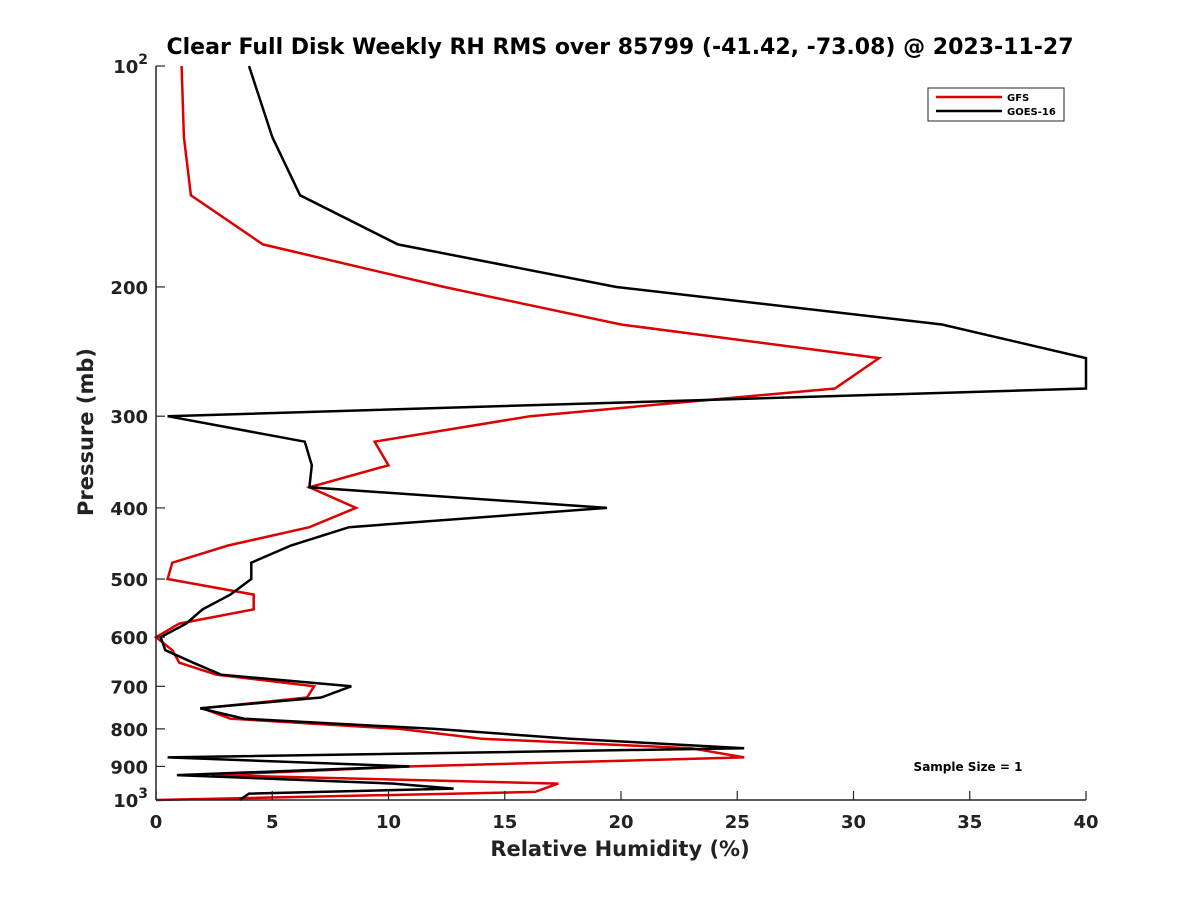 This screenshot has width=1200, height=900. Describe the element at coordinates (129, 509) in the screenshot. I see `y-tick-label: 400` at that location.